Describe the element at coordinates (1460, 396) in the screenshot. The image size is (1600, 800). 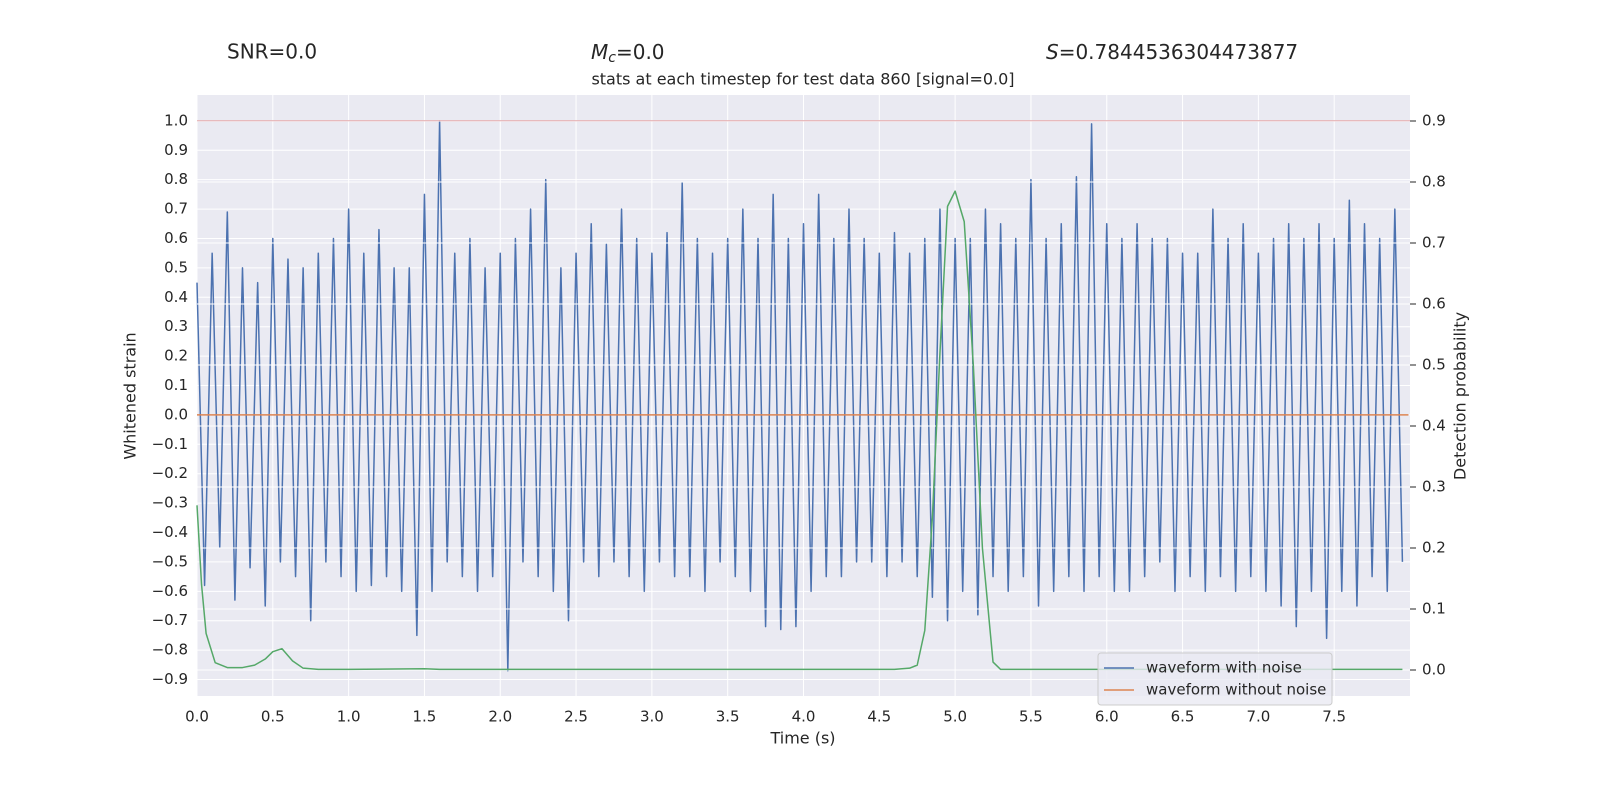
I see `y2-axis-label: Detection probability` at that location.